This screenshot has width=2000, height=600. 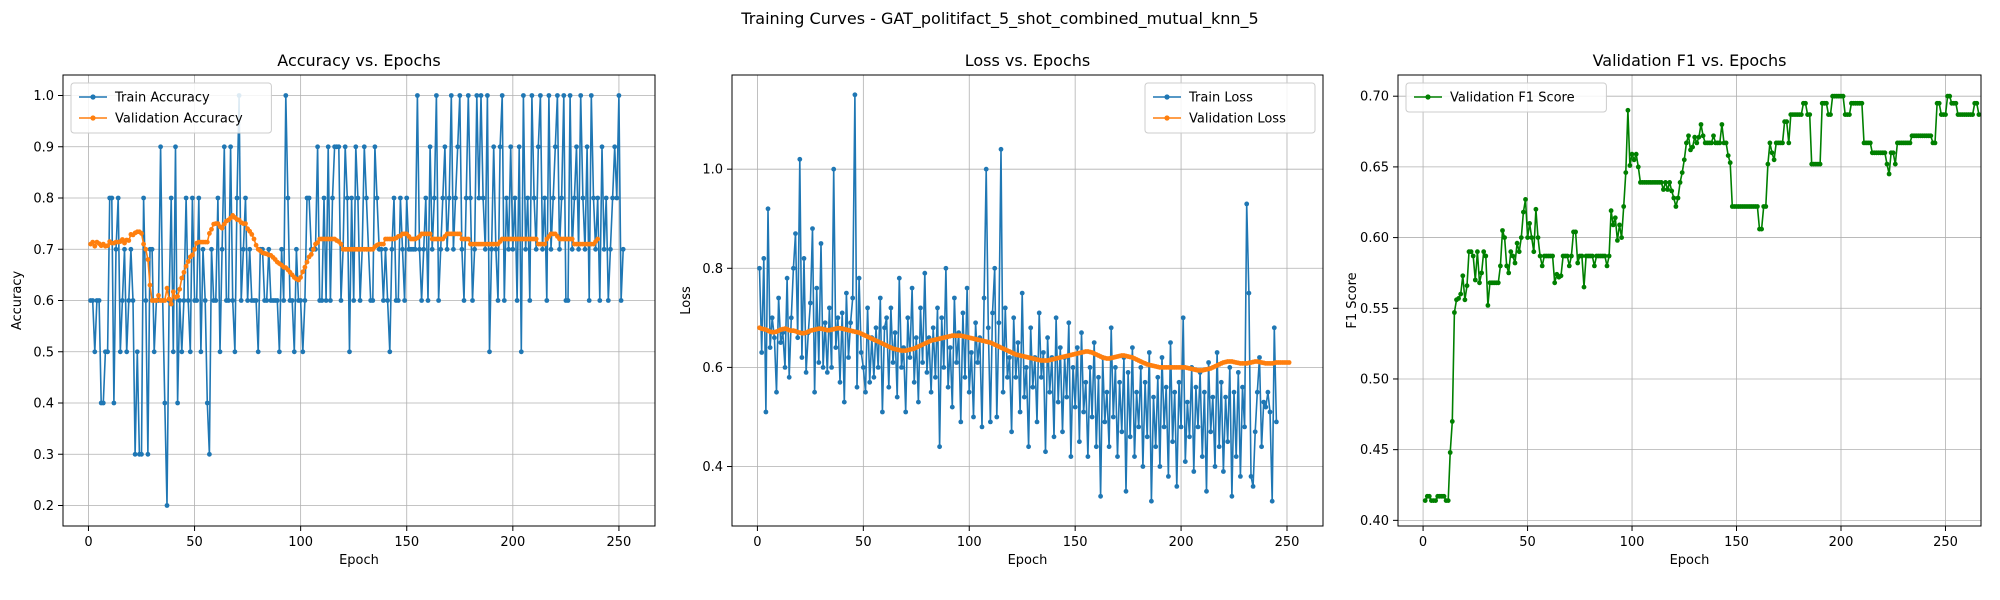 What do you see at coordinates (1230, 108) in the screenshot?
I see `legend: Train Loss Validation Loss` at bounding box center [1230, 108].